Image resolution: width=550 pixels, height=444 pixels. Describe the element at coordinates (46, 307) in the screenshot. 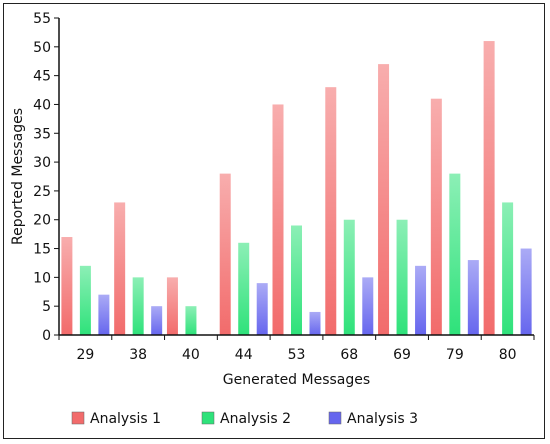

I see `y-tick-label: 5` at that location.